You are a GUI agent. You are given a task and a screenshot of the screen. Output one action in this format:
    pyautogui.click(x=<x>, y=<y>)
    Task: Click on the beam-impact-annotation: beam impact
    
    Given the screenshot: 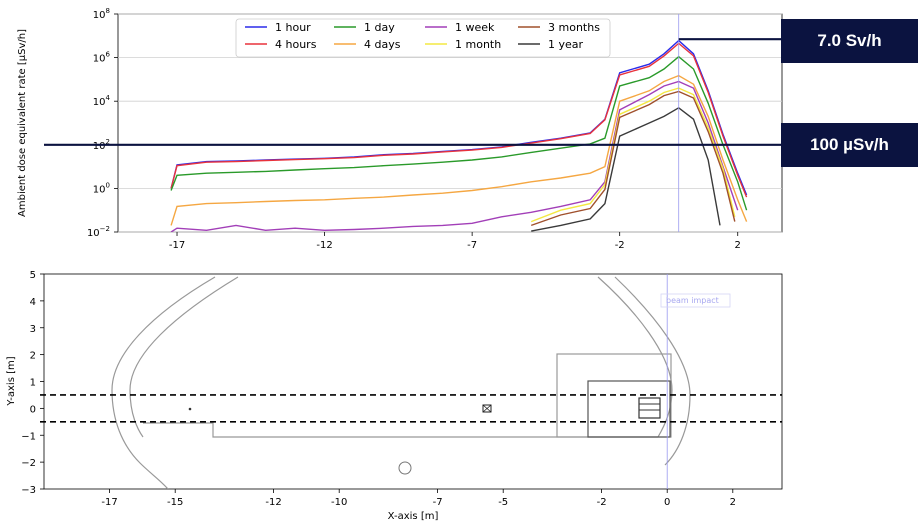 What is the action you would take?
    pyautogui.click(x=692, y=300)
    